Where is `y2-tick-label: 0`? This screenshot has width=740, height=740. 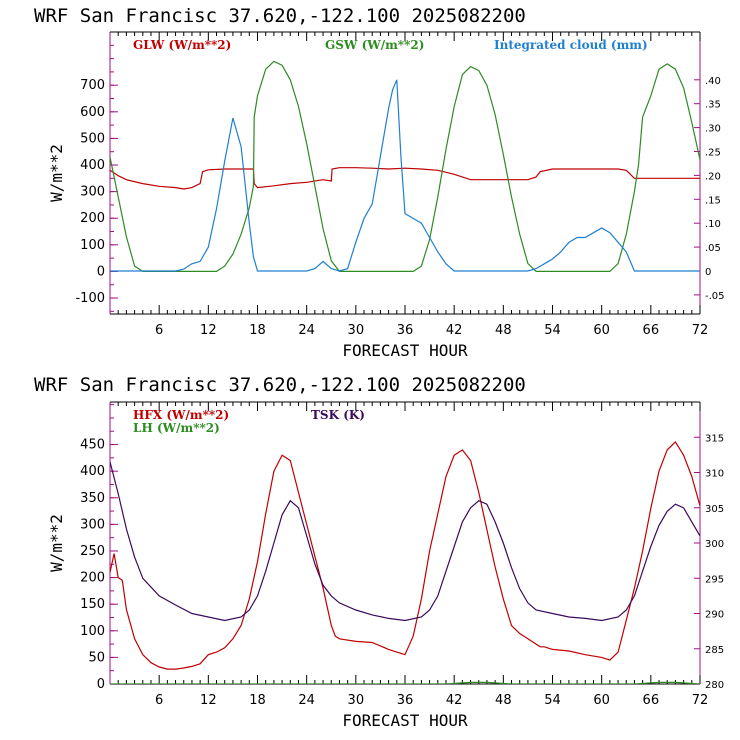
y2-tick-label: 0 is located at coordinates (708, 272).